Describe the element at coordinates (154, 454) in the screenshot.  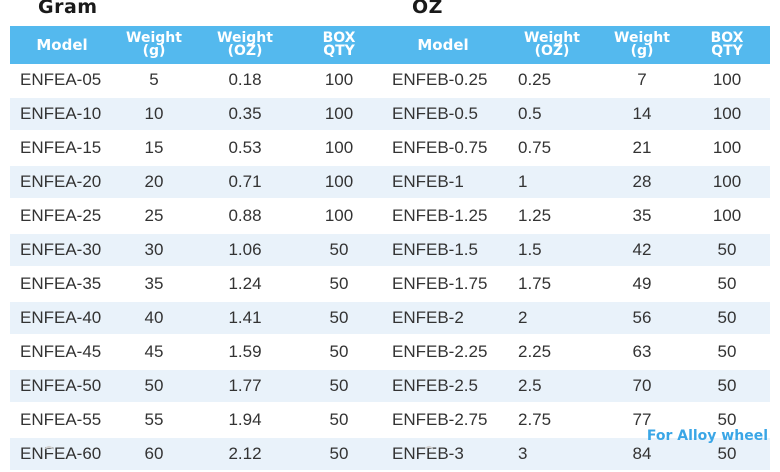
I see `gram-cell-weight-g: 60` at that location.